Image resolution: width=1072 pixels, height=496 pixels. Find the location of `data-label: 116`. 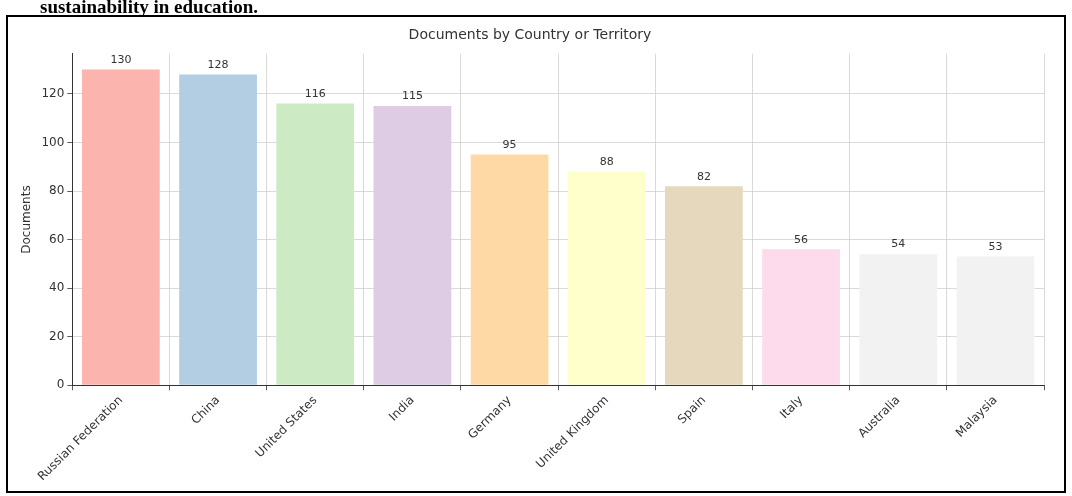

data-label: 116 is located at coordinates (315, 93).